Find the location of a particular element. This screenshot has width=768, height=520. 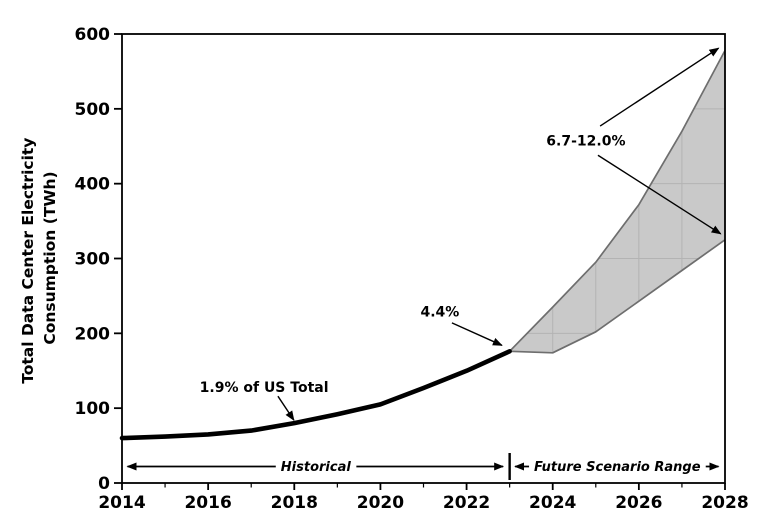

annotation-4-4-percent: 4.4% is located at coordinates (439, 313).